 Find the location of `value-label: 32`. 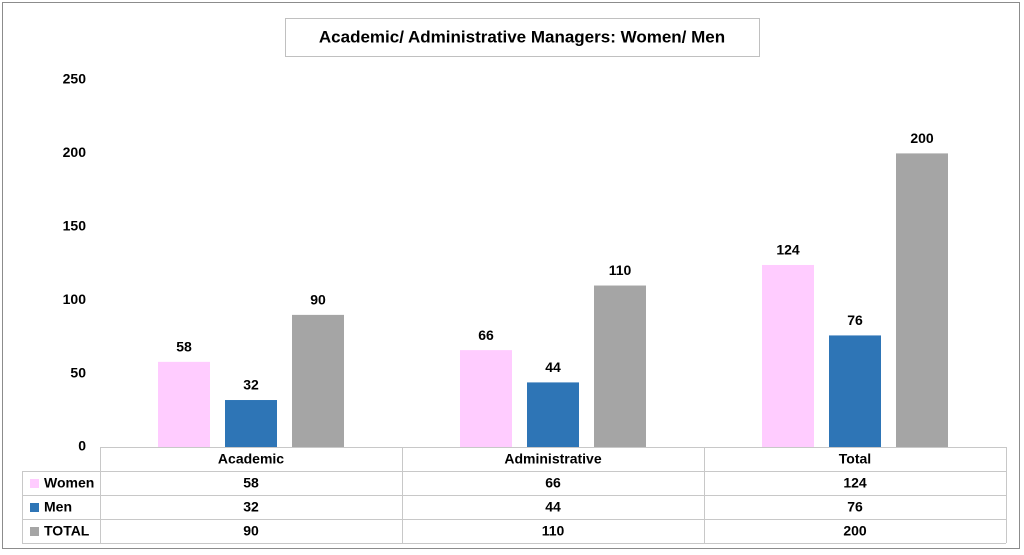

value-label: 32 is located at coordinates (251, 385).